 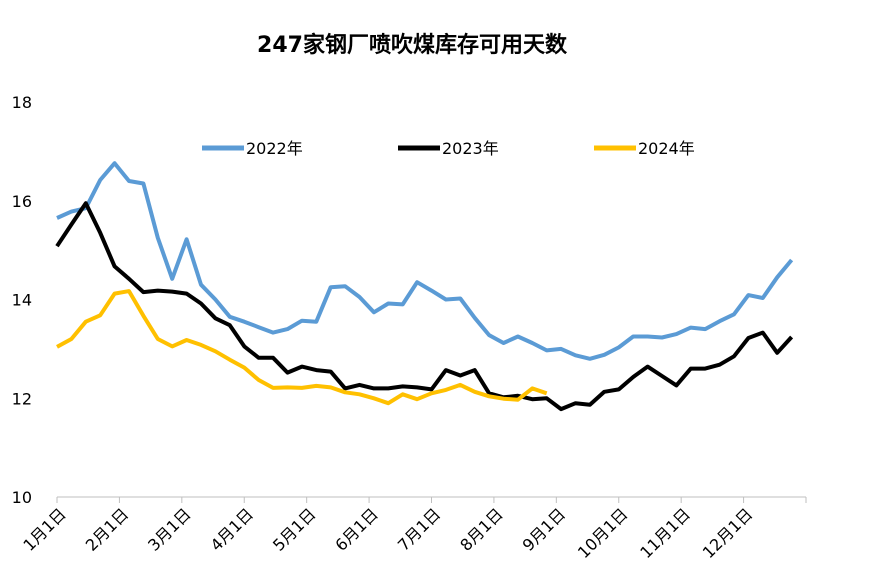 What do you see at coordinates (44, 529) in the screenshot?
I see `x-tick-label: 1月1日` at bounding box center [44, 529].